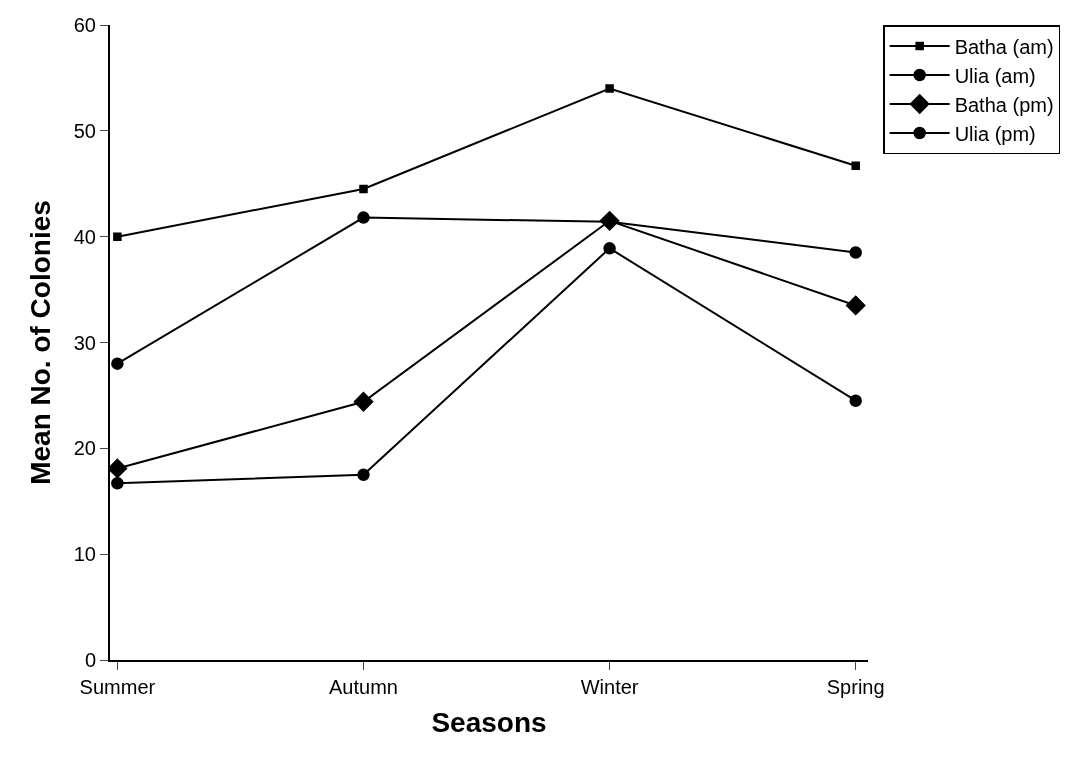 The height and width of the screenshot is (760, 1083). I want to click on y-tick-label: 60, so click(84, 25).